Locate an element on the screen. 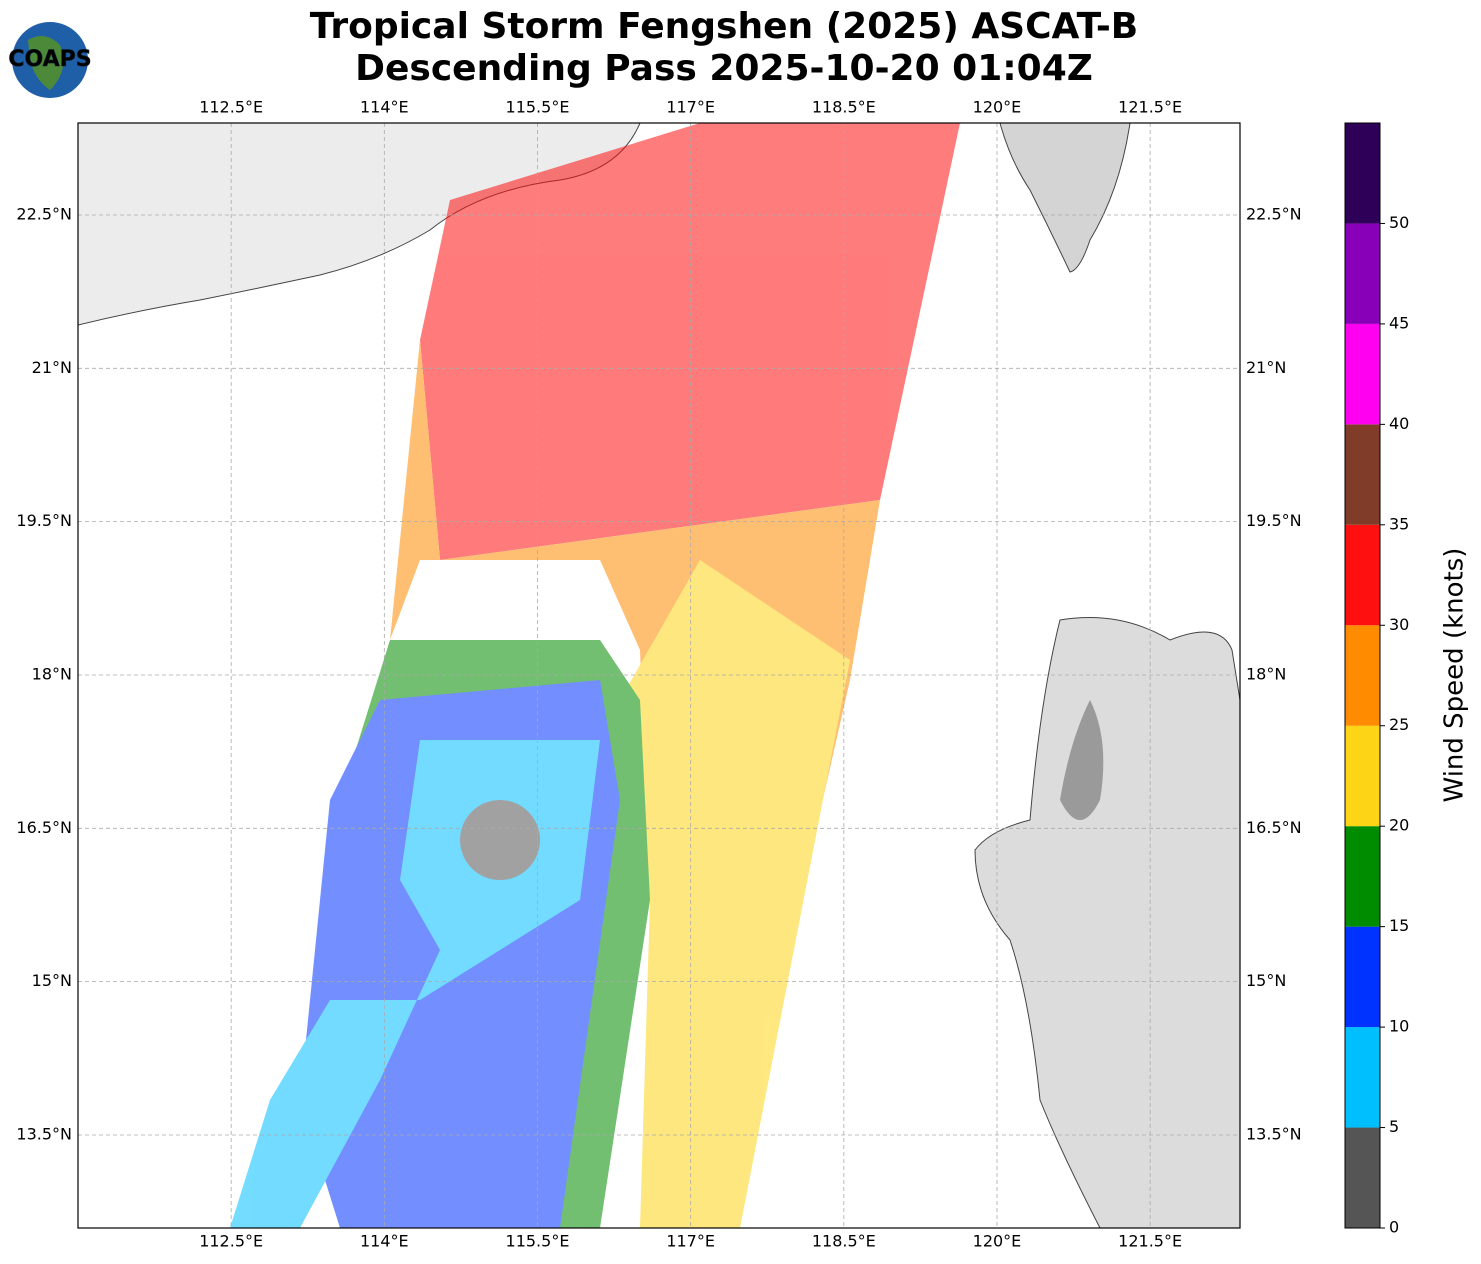  logo-text: COAPS is located at coordinates (49, 59).